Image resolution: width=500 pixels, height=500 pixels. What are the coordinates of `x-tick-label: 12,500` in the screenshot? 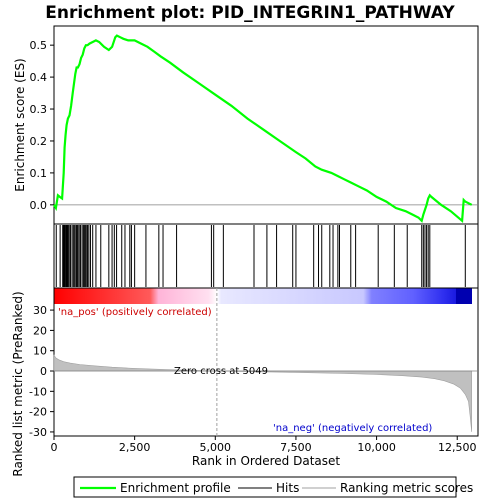 It's located at (457, 447).